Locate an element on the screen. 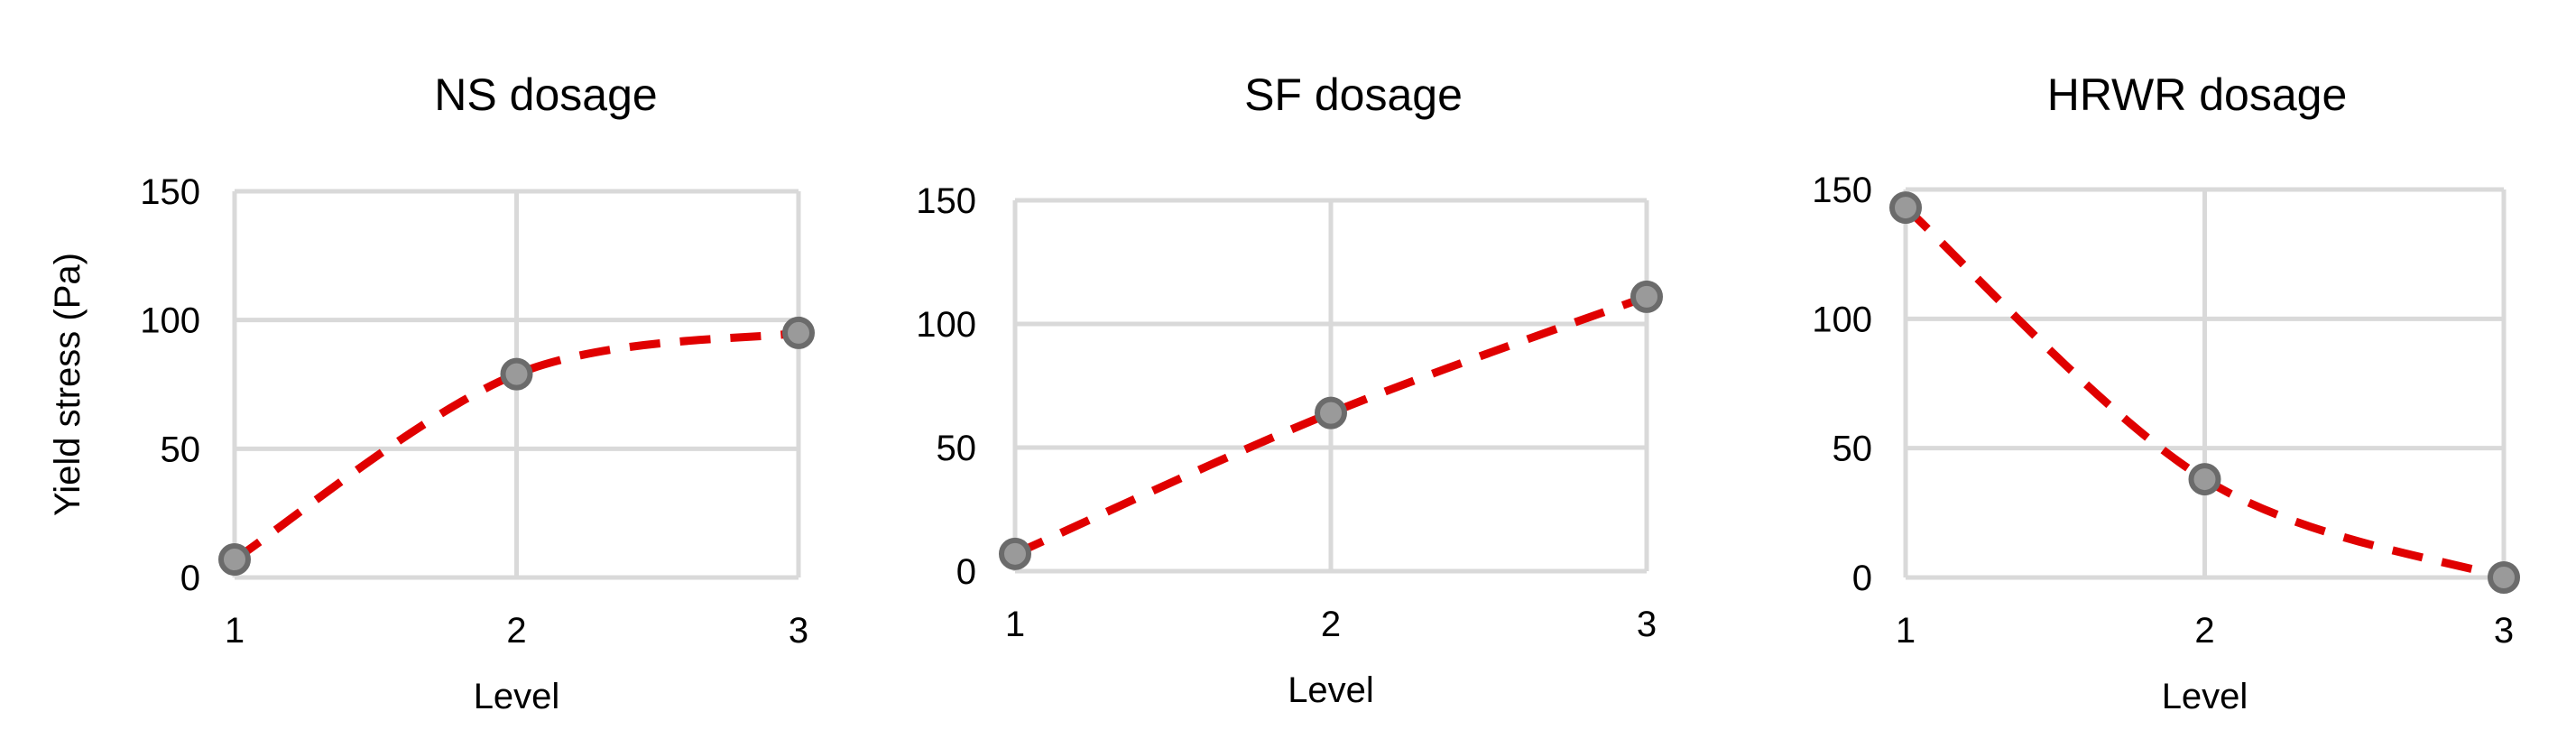 The width and height of the screenshot is (2576, 739). chart-title: NS dosage is located at coordinates (545, 94).